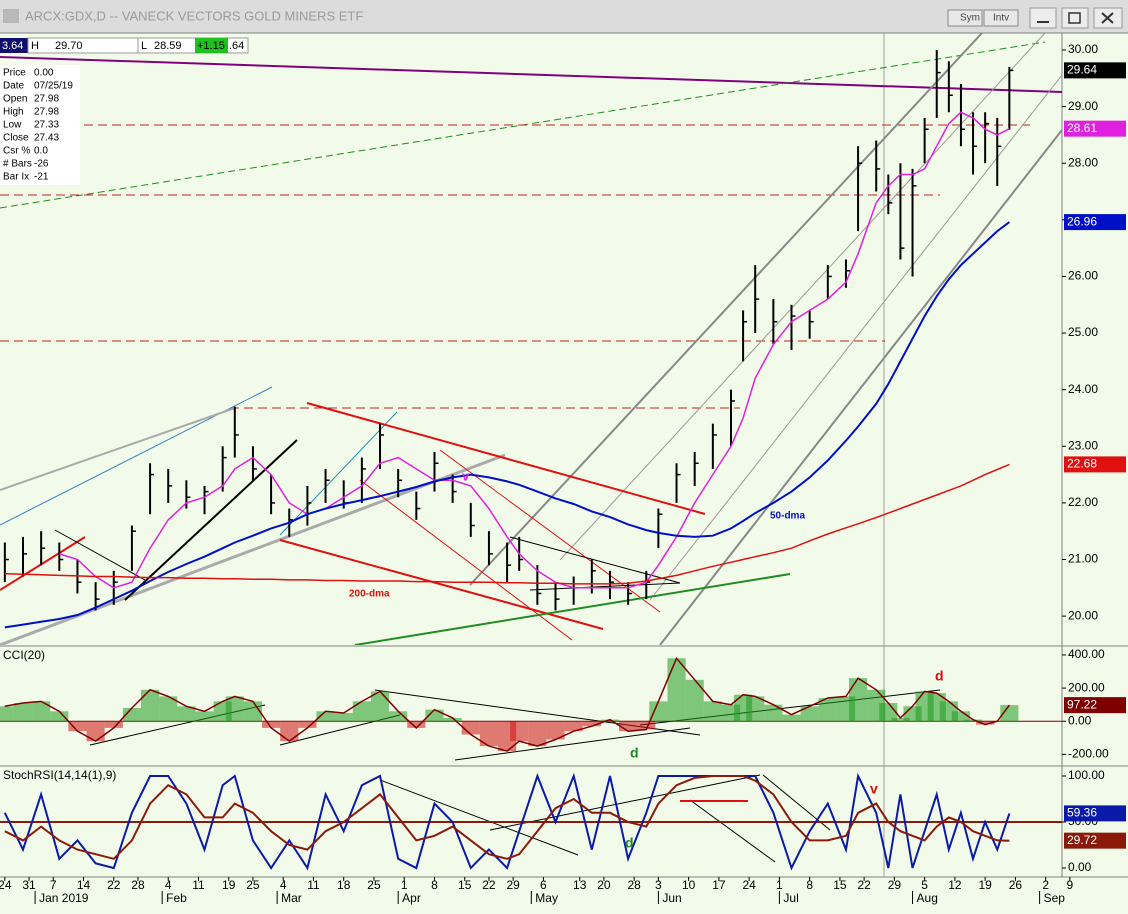  Describe the element at coordinates (970, 18) in the screenshot. I see `sym-button-label: Sym` at that location.